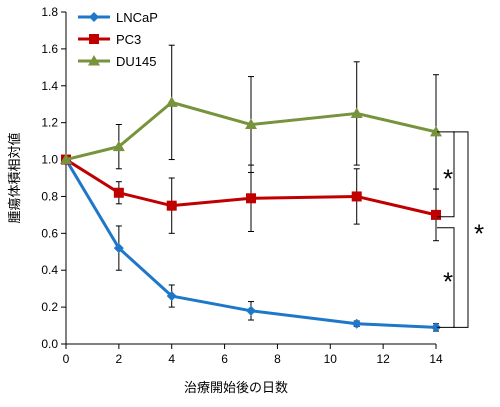 This screenshot has width=500, height=407. I want to click on x-axis-title: 治療開始後の日数, so click(236, 388).